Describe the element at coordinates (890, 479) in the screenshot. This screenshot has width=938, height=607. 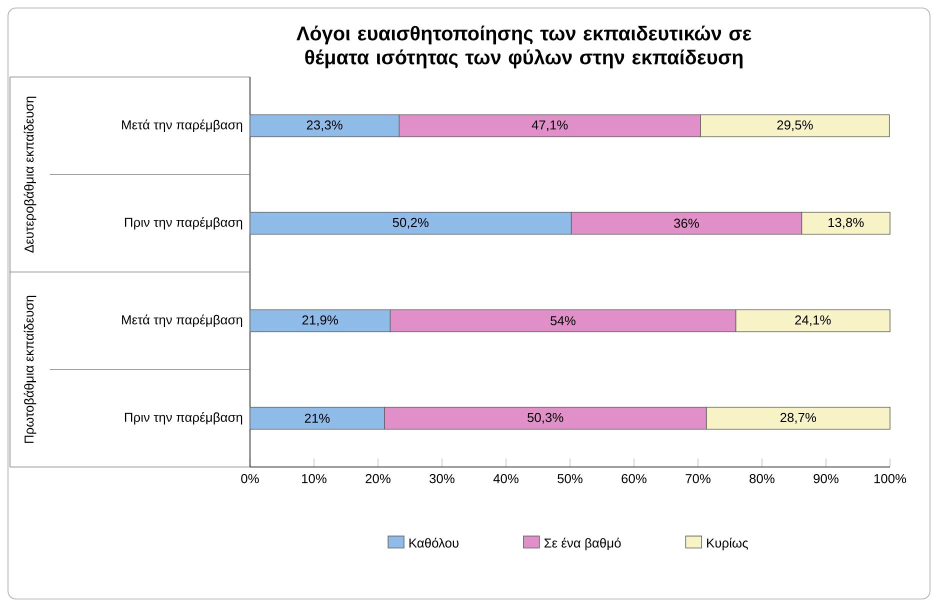
I see `x-tick-label: 100%` at that location.